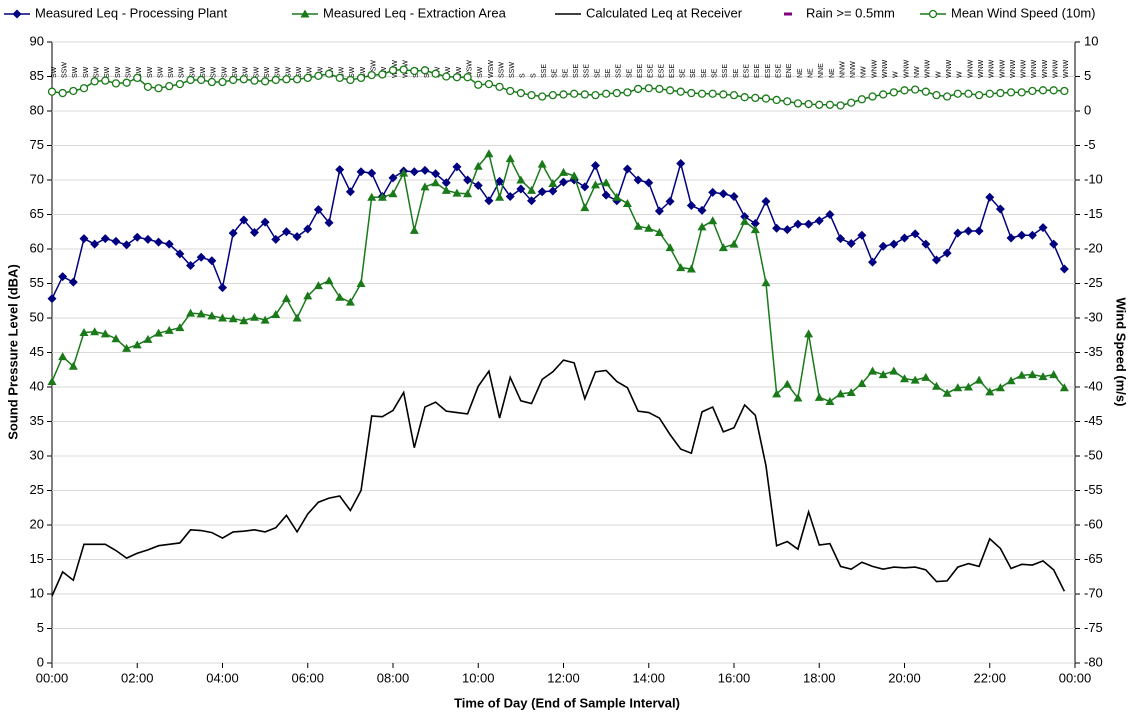 The image size is (1131, 714). I want to click on y-tick-label: 85, so click(37, 75).